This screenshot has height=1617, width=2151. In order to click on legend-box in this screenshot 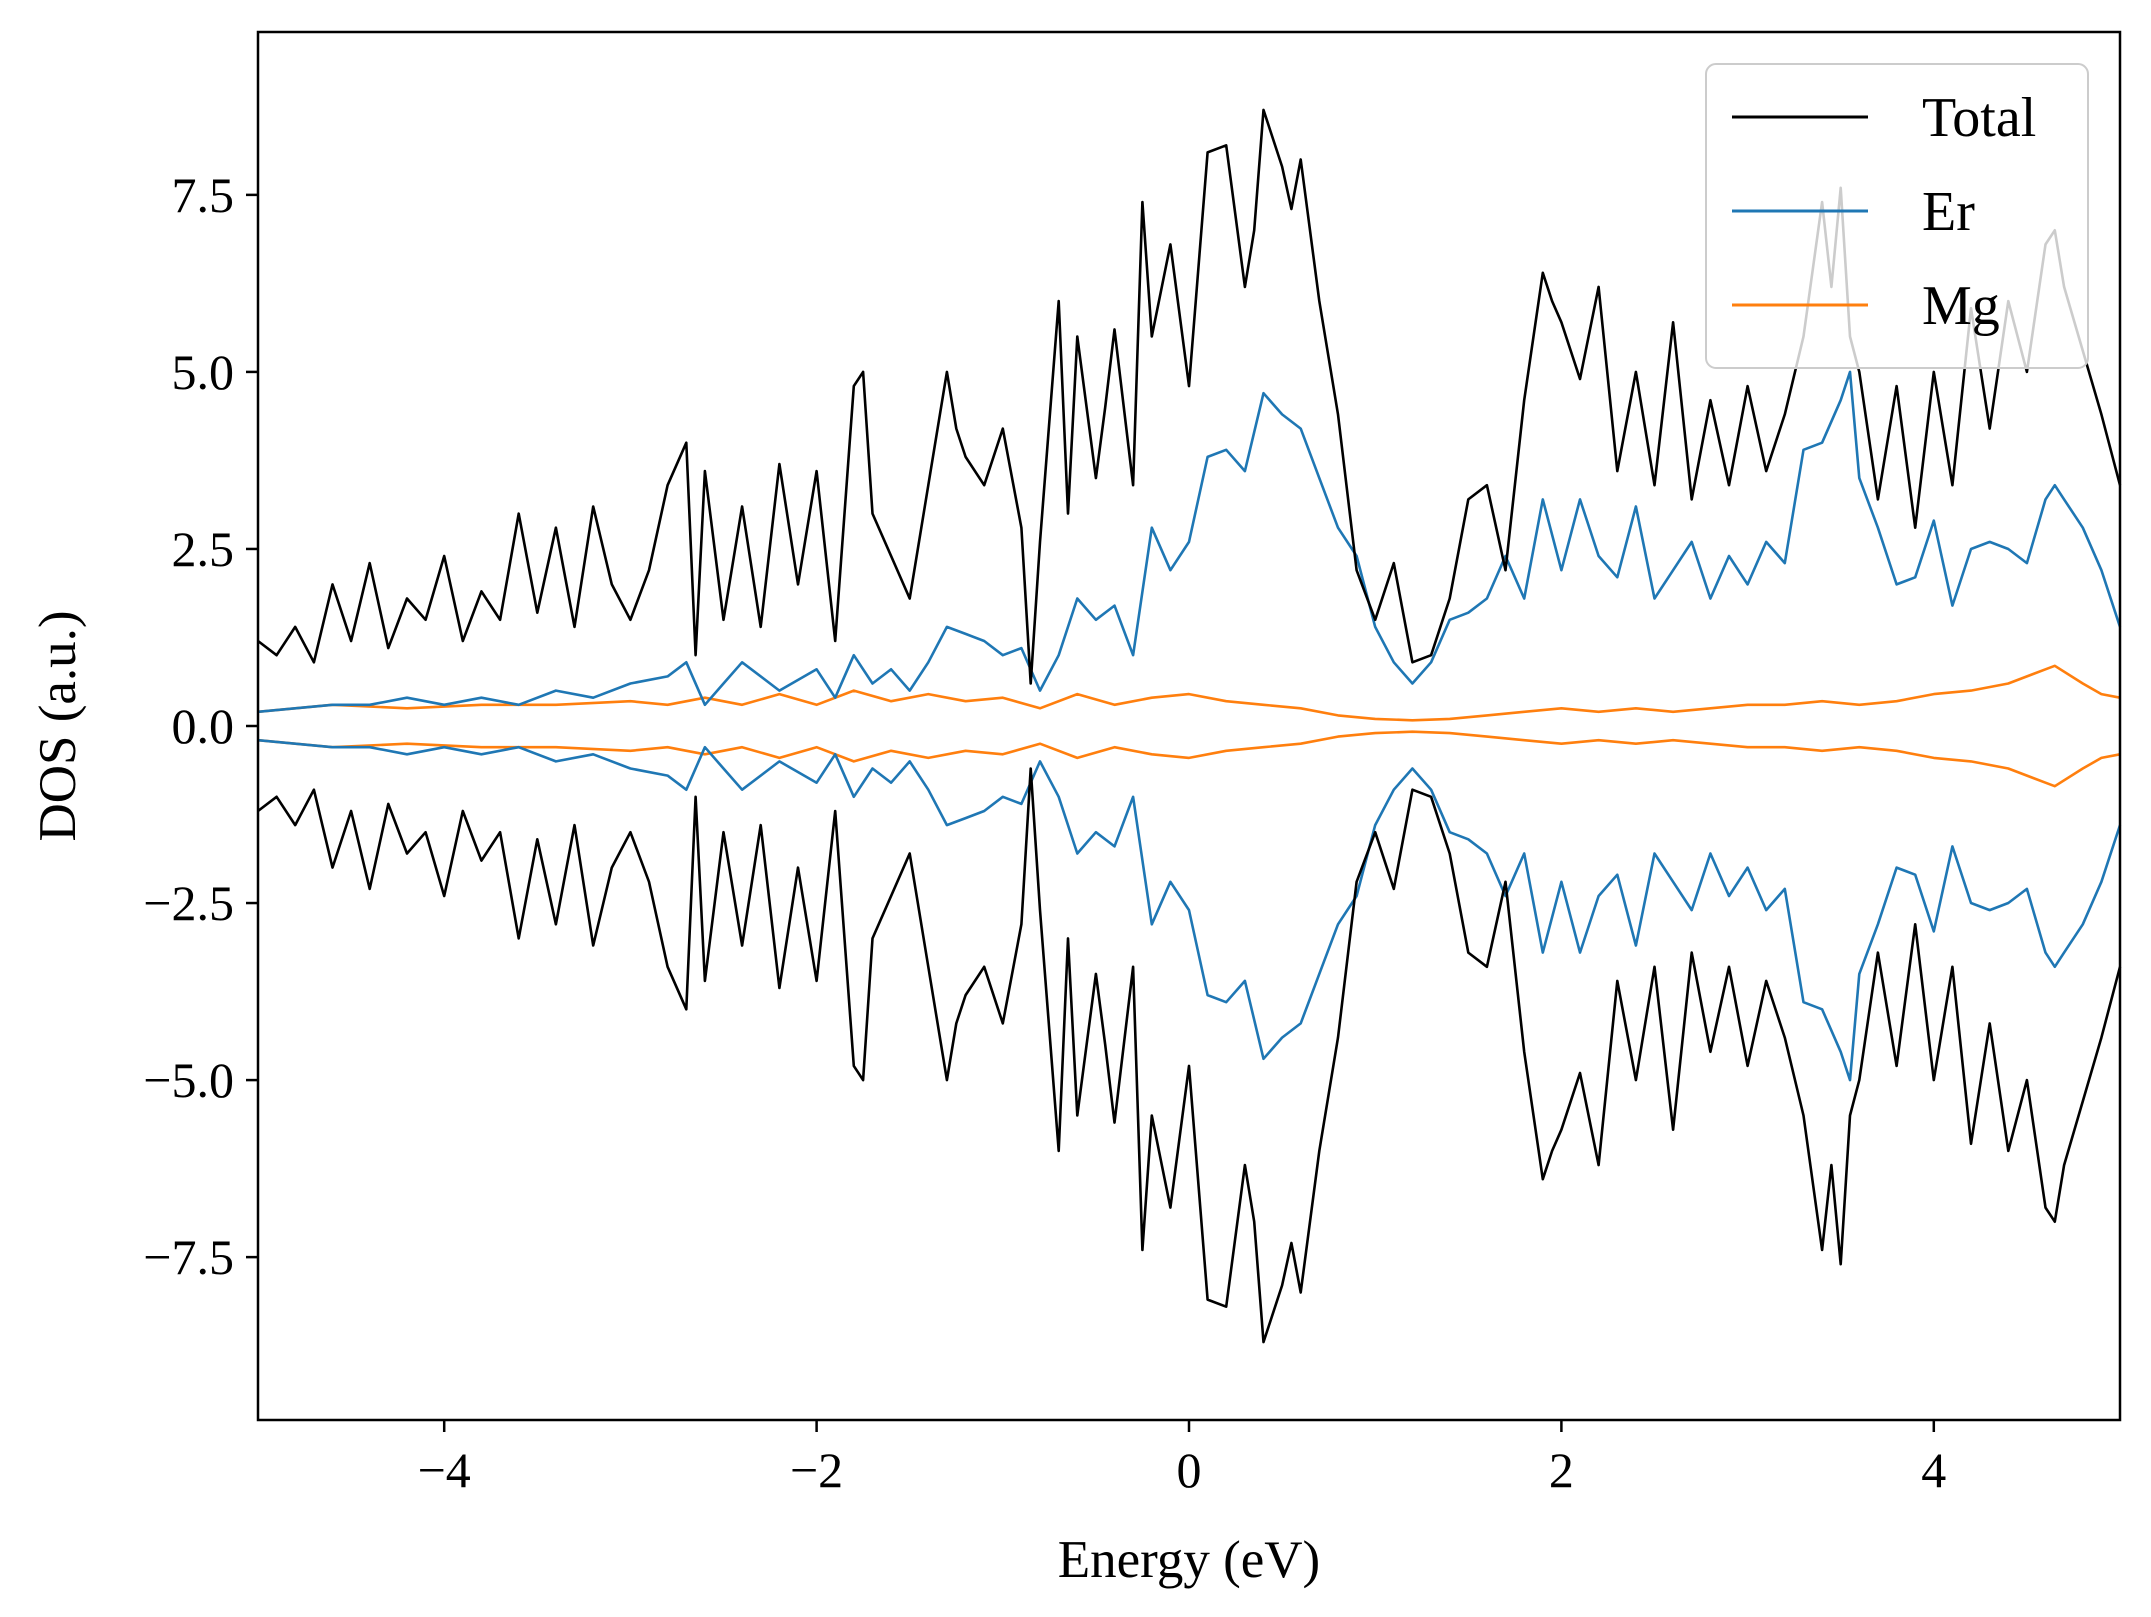, I will do `click(1897, 216)`.